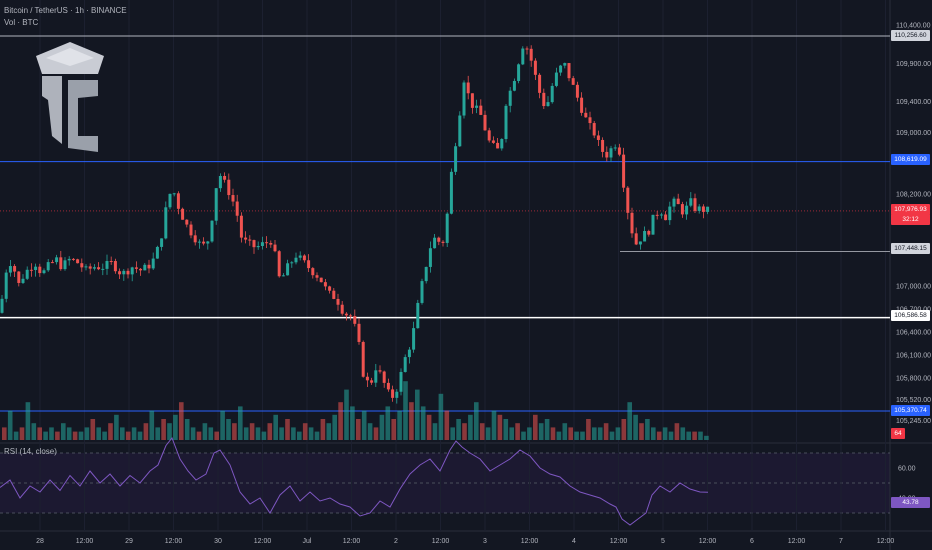 The width and height of the screenshot is (932, 550). What do you see at coordinates (354, 481) in the screenshot?
I see `rsi-line` at bounding box center [354, 481].